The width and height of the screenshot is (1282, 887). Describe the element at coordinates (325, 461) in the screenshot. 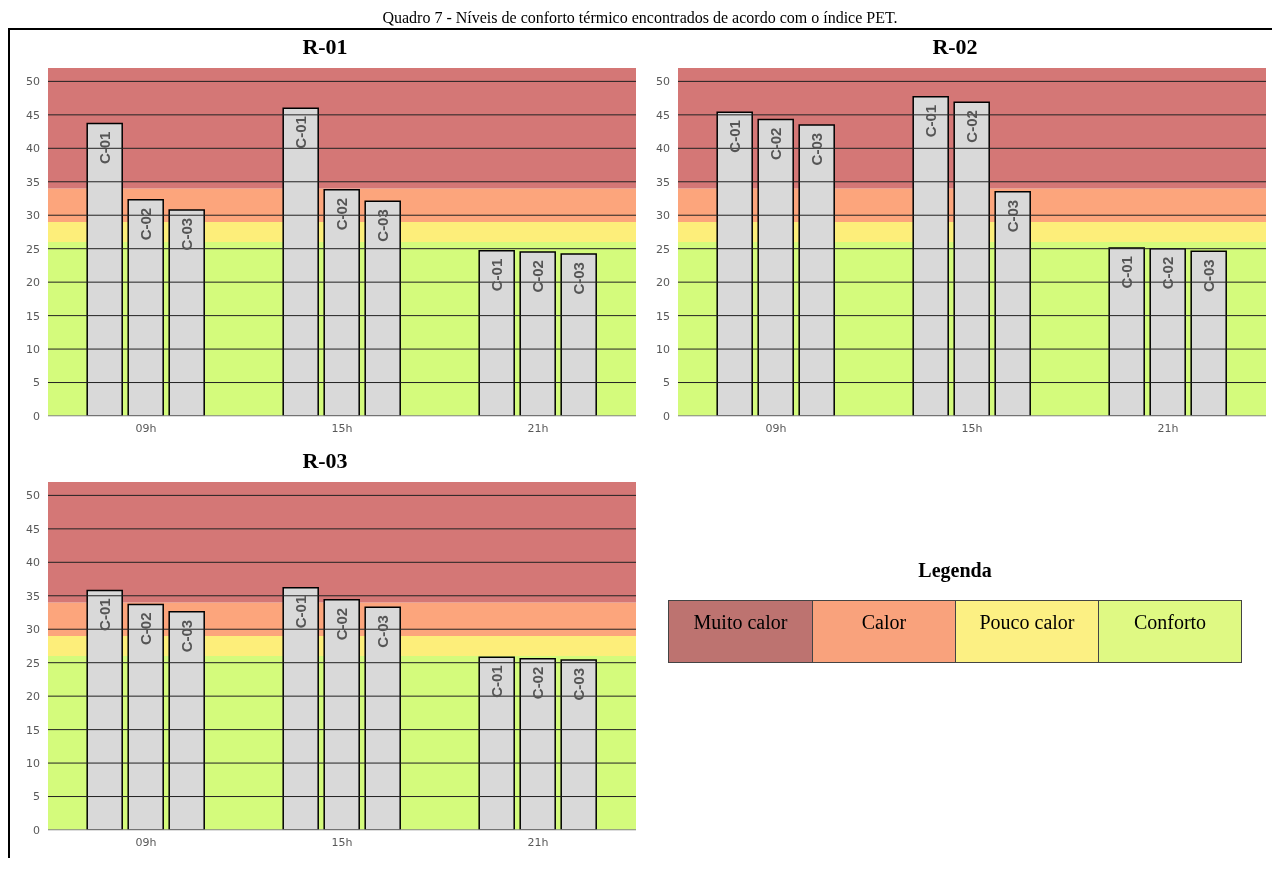

I see `chart-title: R-03` at that location.